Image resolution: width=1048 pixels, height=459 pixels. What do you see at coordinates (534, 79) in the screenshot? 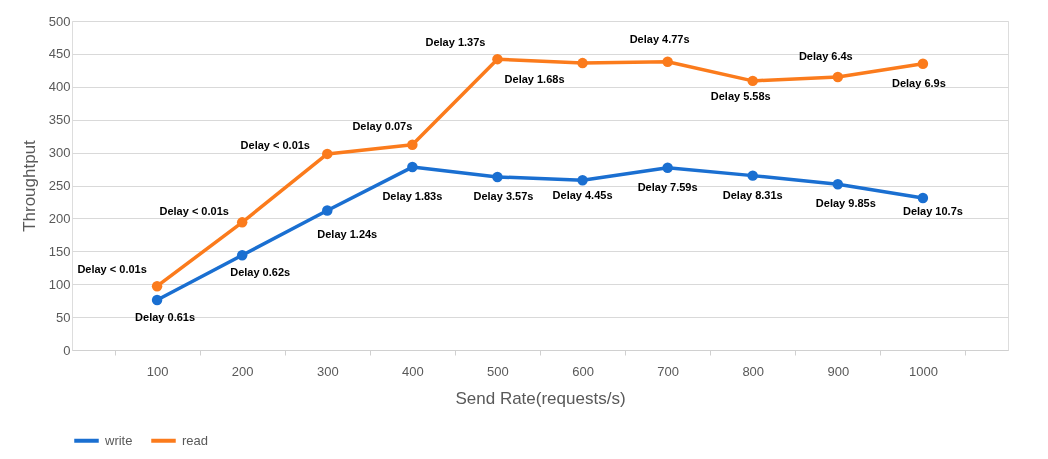
I see `annotation: Delay 1.68s` at bounding box center [534, 79].